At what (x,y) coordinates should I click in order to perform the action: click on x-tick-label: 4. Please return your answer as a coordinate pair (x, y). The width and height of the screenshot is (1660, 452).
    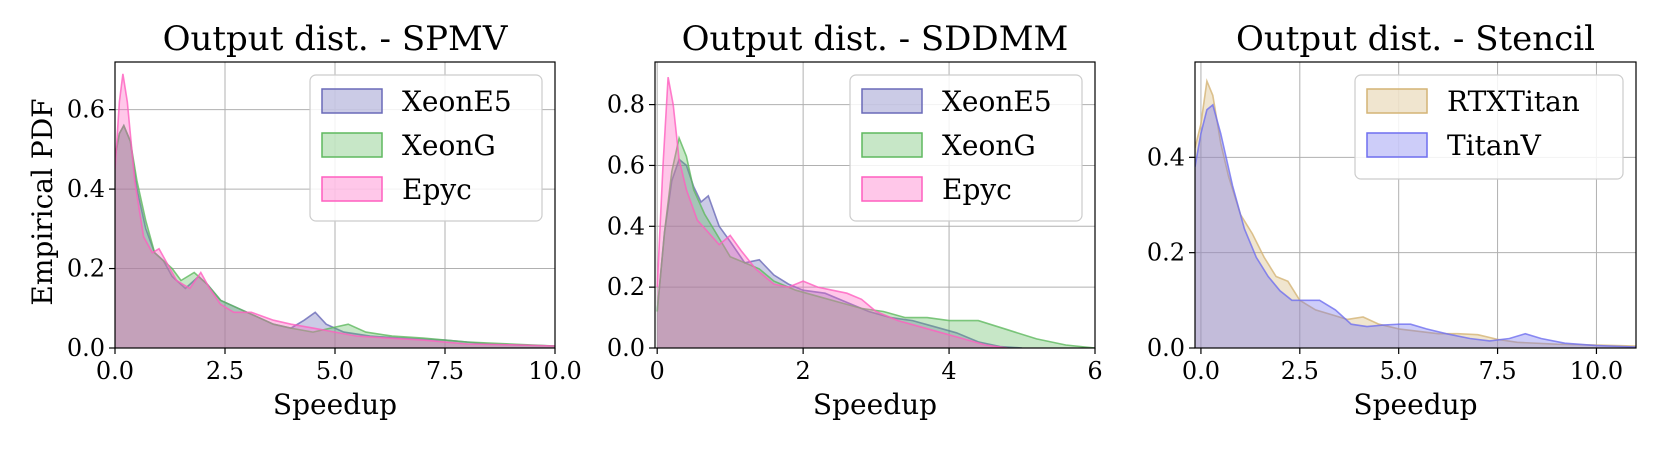
    Looking at the image, I should click on (948, 371).